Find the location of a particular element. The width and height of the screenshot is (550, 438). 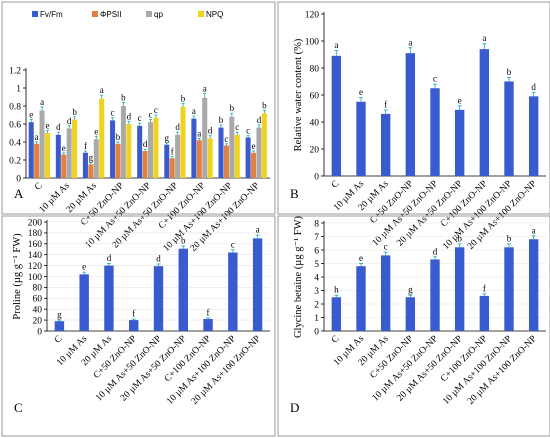

y-tick-label: 180 is located at coordinates (35, 234).